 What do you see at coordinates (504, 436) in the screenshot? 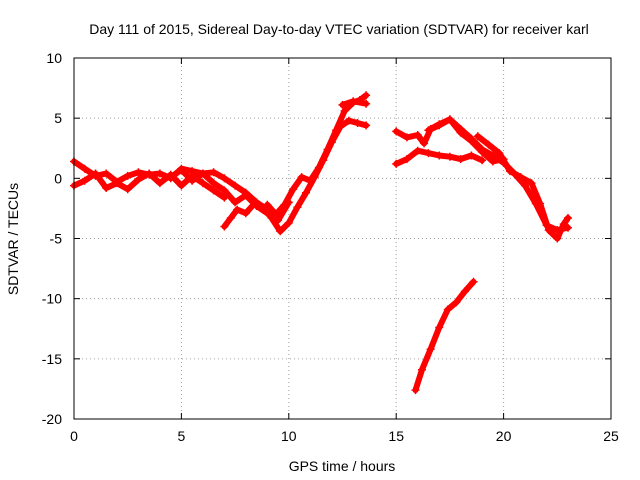
I see `x-tick-label: 20` at bounding box center [504, 436].